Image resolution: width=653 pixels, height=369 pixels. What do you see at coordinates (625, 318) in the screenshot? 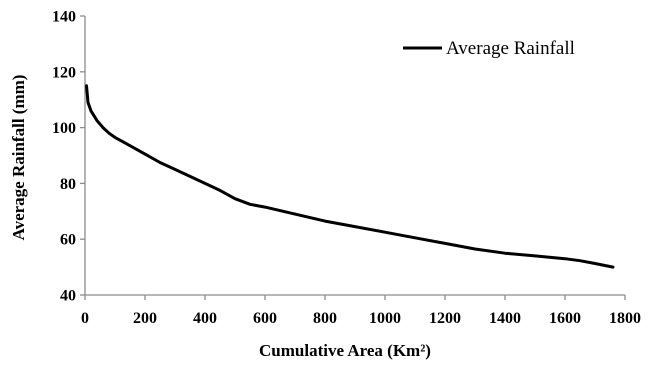
I see `x-tick-label: 1800` at bounding box center [625, 318].